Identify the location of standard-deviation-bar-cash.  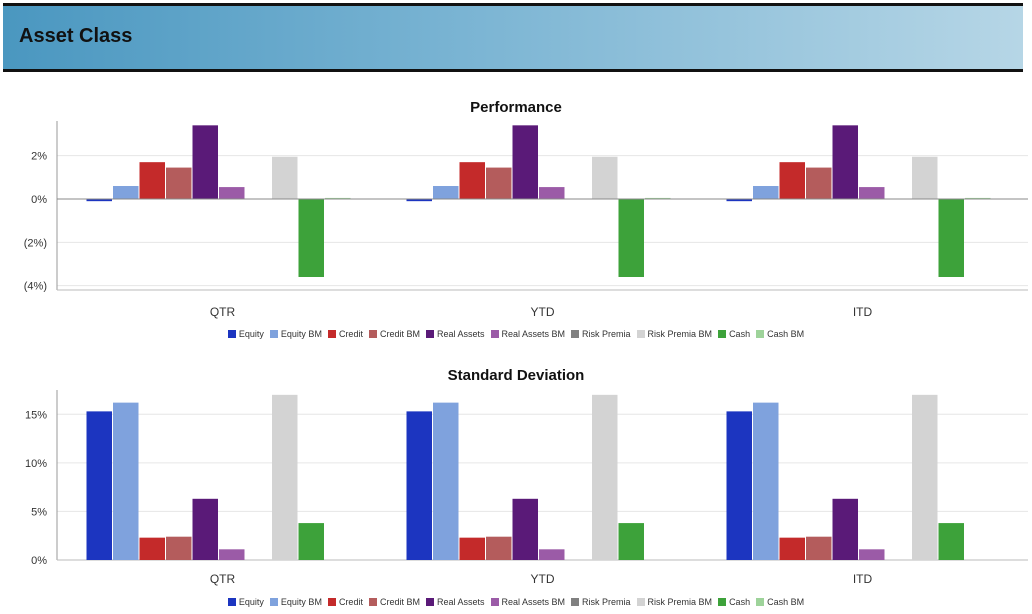
(951, 541).